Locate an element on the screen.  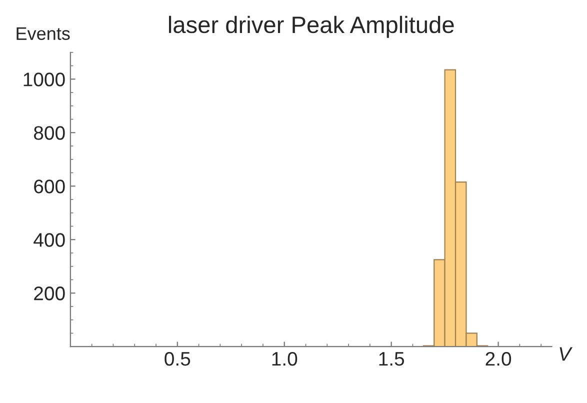
x-tick-label: 1.5 is located at coordinates (391, 359).